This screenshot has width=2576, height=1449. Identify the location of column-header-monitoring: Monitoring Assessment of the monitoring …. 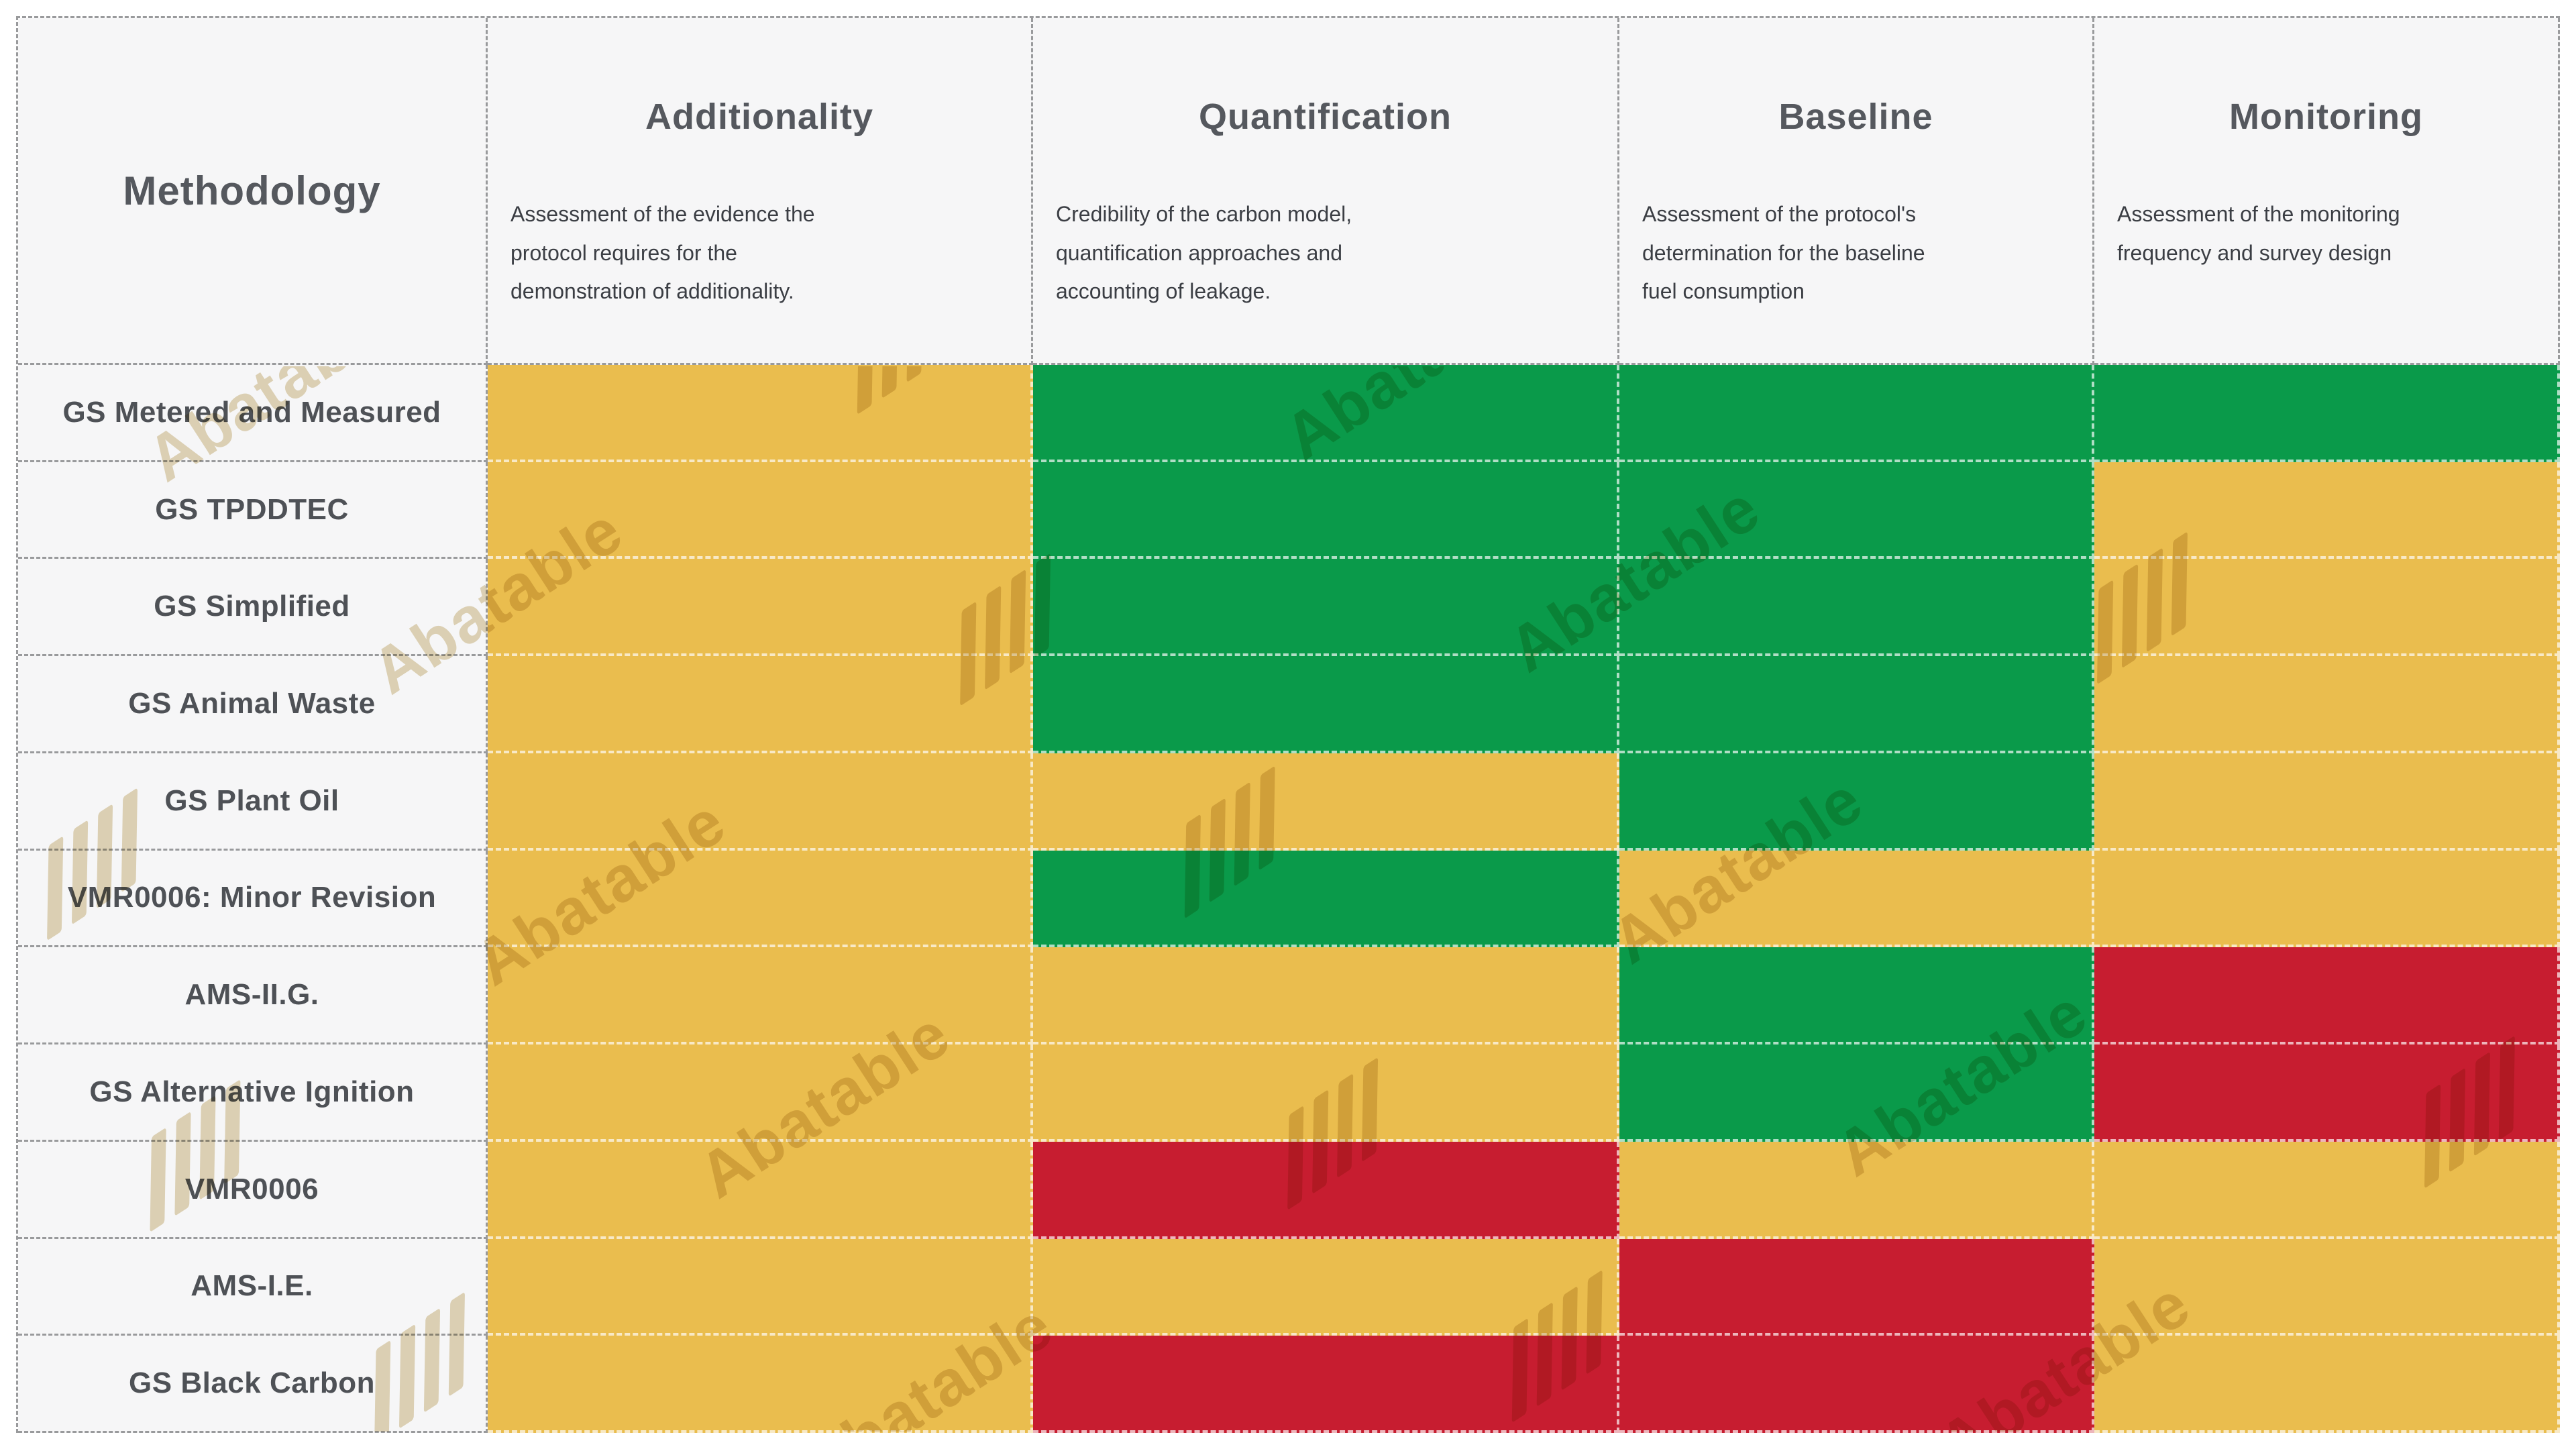
(2327, 191).